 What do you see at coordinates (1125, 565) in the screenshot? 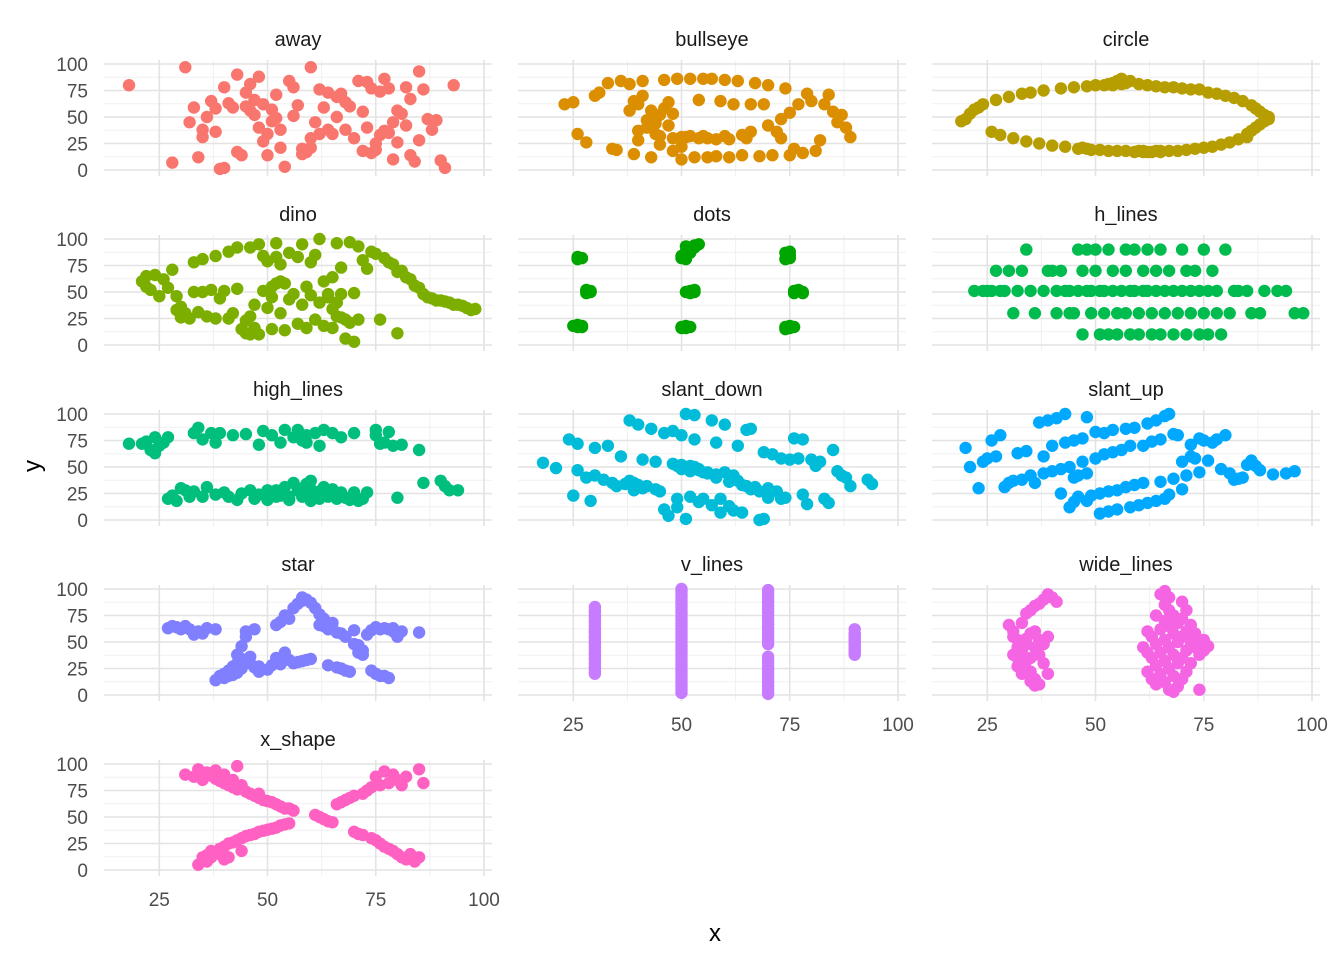
I see `strip-label-wide-lines: wide_lines` at bounding box center [1125, 565].